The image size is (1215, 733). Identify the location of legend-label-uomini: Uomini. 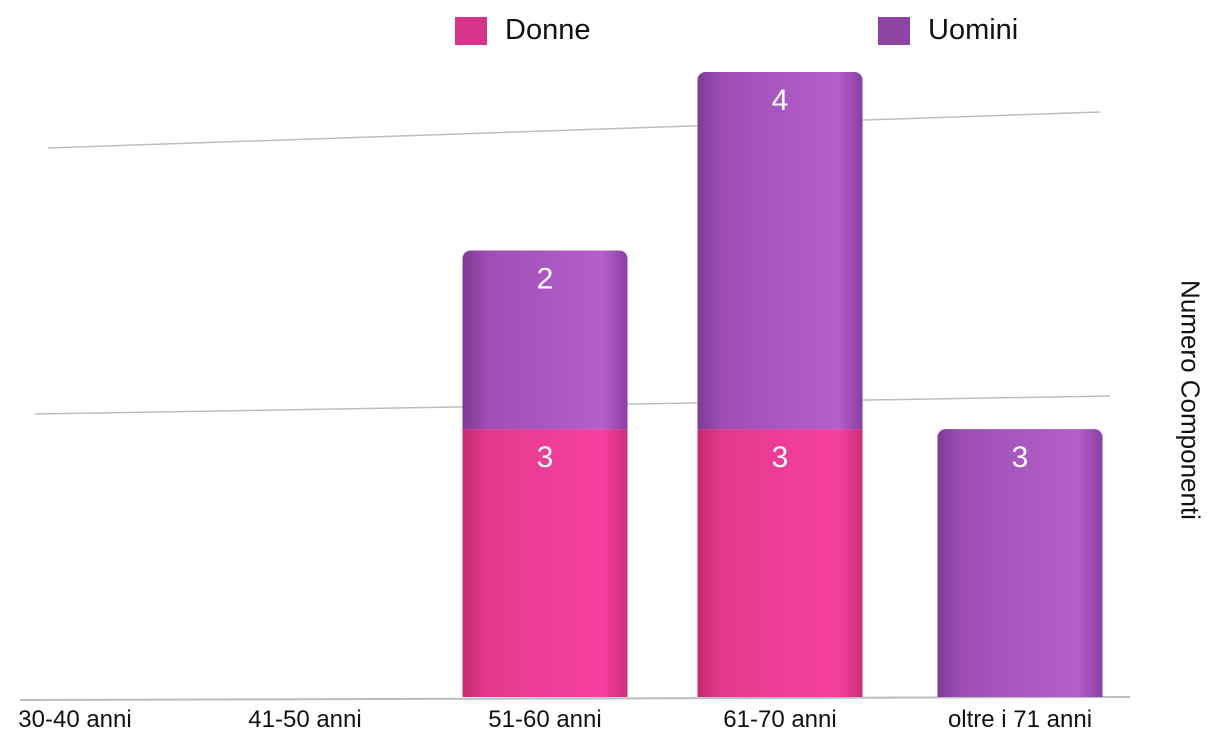
(973, 30).